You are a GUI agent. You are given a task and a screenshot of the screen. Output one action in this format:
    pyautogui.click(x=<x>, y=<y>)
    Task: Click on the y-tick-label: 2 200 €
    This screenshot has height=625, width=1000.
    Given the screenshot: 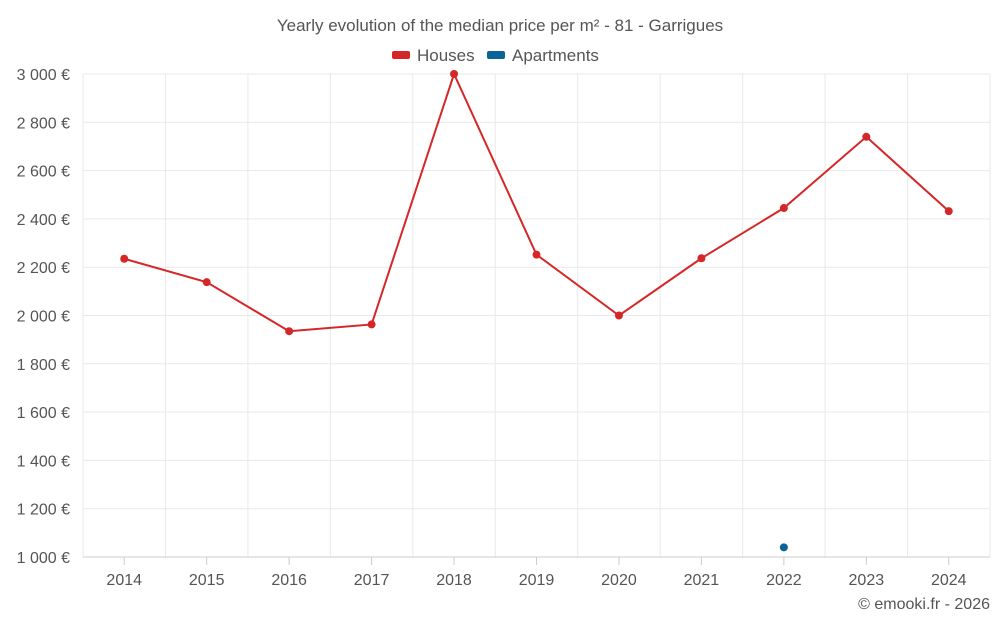 What is the action you would take?
    pyautogui.click(x=43, y=268)
    